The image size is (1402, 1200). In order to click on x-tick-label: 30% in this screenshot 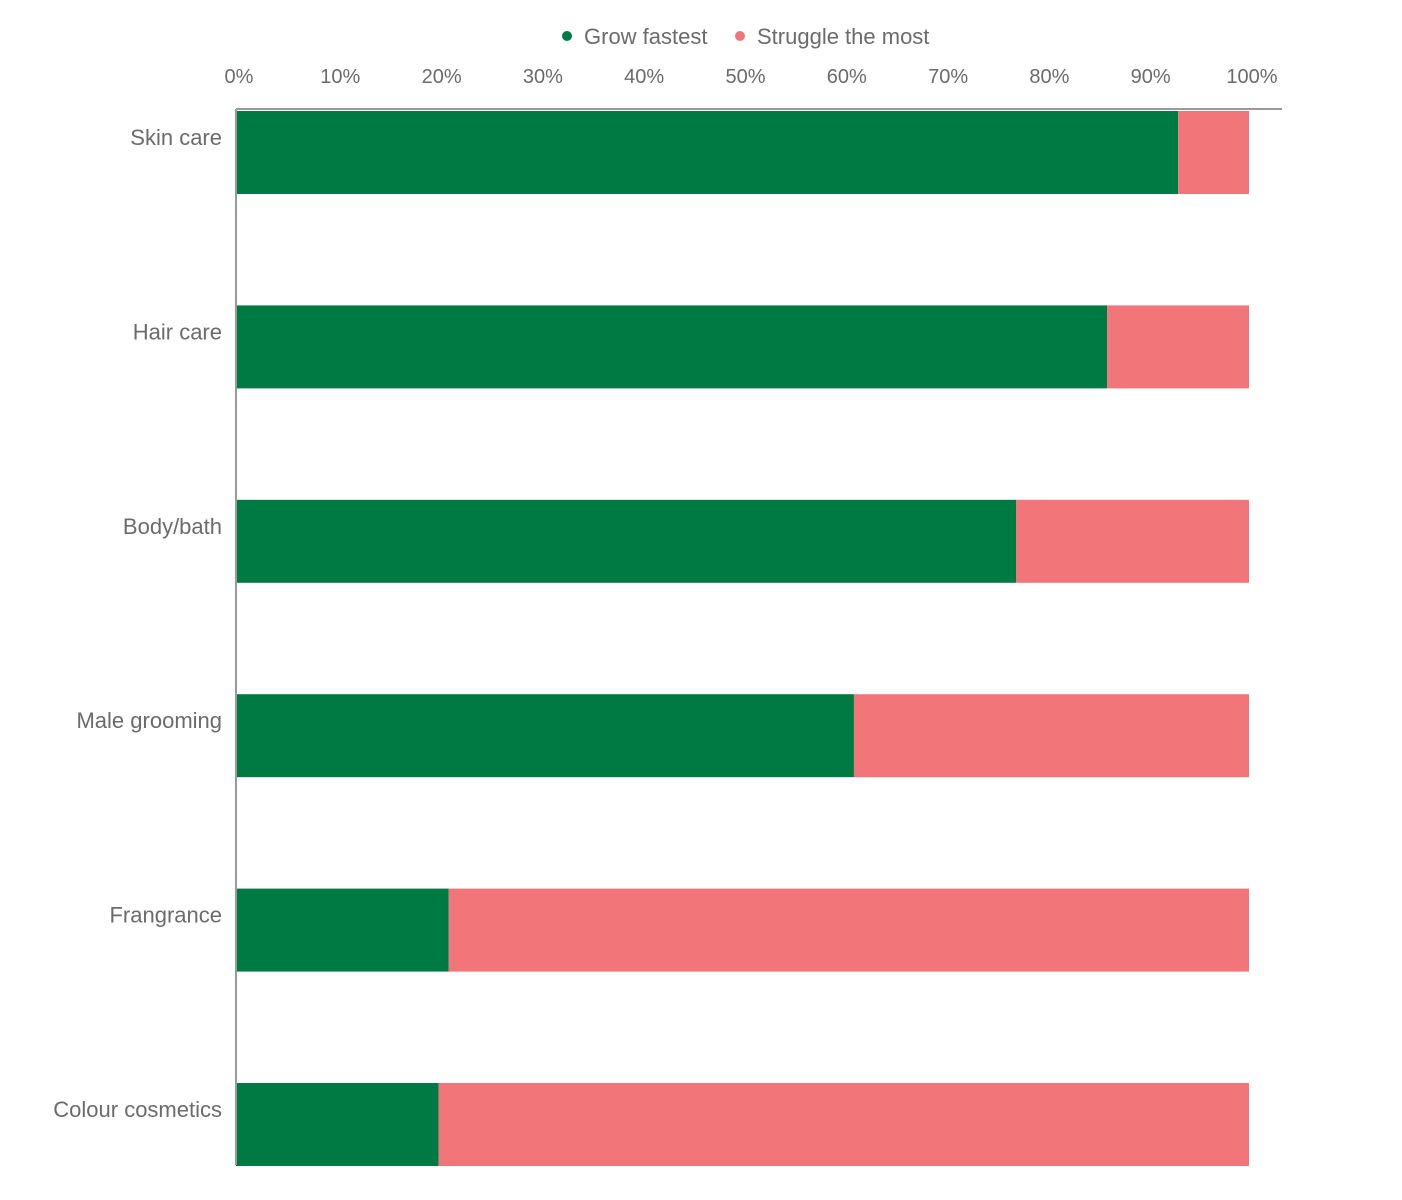, I will do `click(543, 77)`.